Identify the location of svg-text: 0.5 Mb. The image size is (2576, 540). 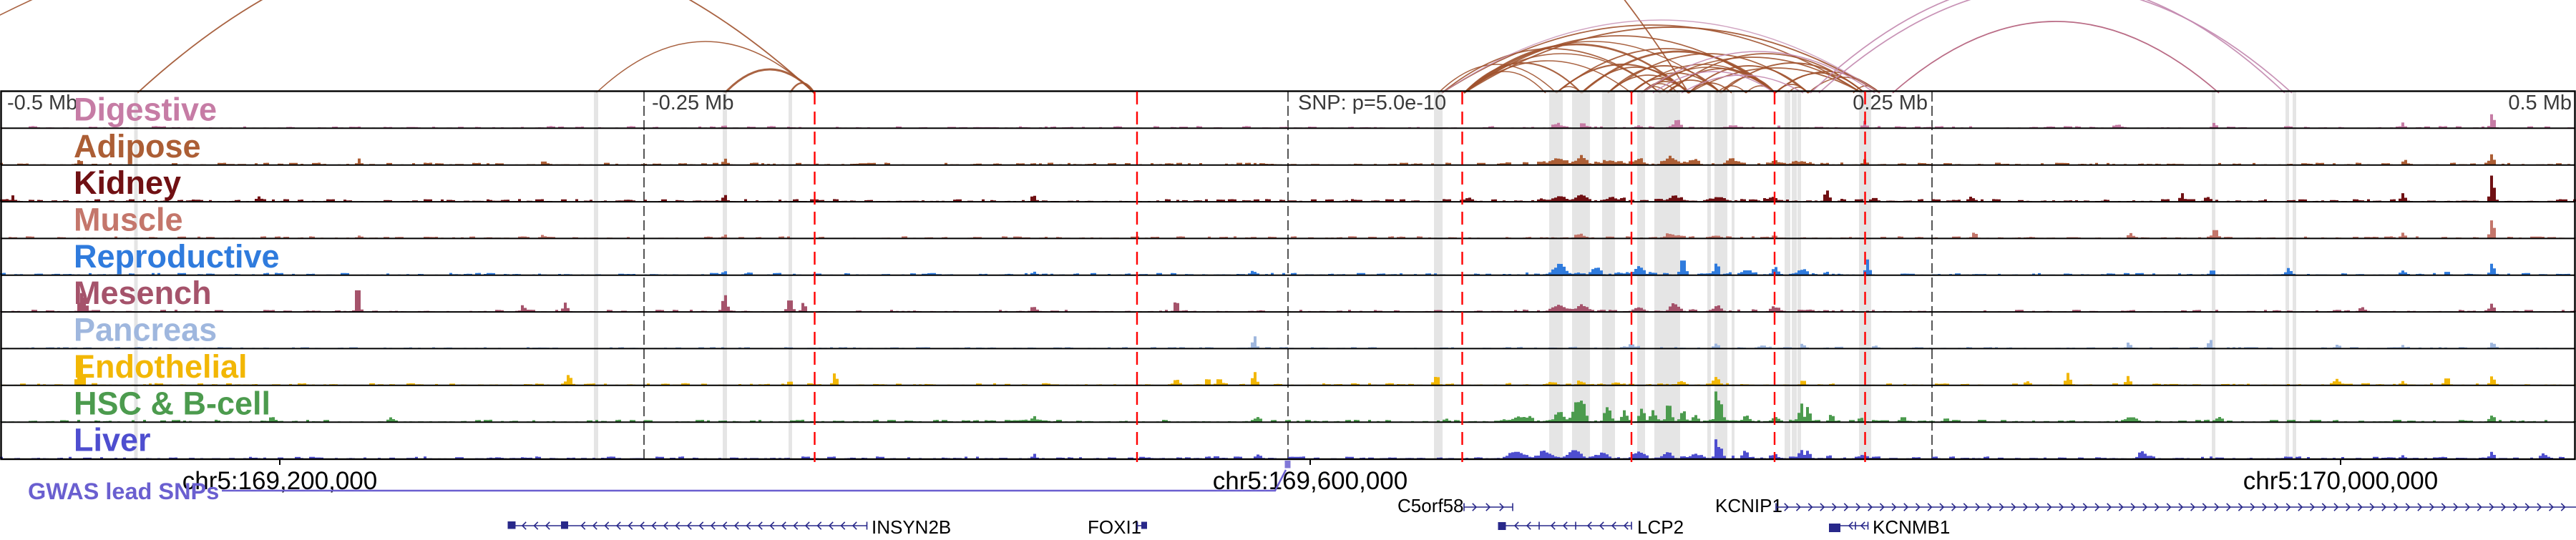
(2540, 103).